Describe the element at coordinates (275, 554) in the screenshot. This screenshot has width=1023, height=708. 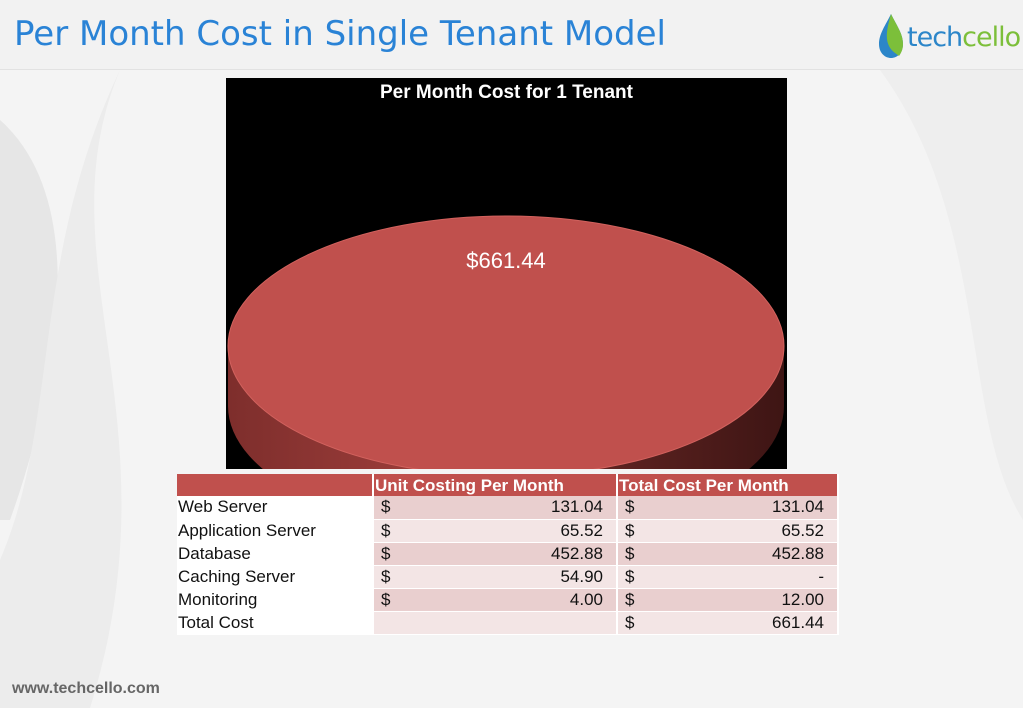
I see `row-label: Database` at that location.